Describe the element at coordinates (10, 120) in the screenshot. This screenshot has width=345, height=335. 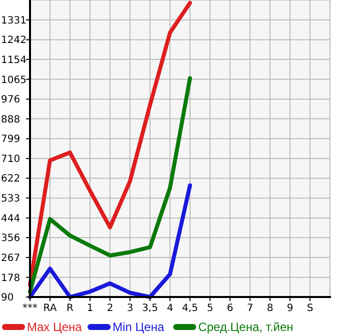
I see `y-tick-label: 888` at that location.